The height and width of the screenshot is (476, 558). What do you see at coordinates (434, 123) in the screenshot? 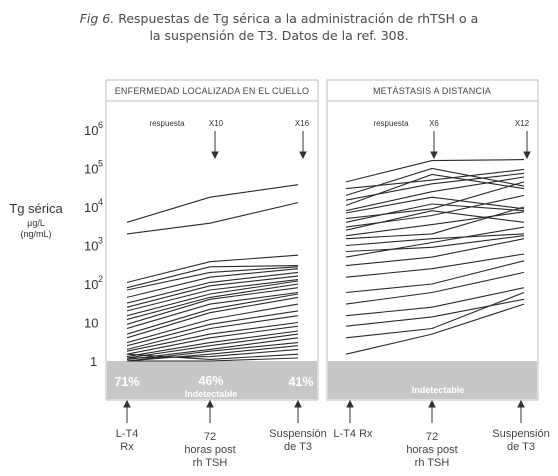
I see `panel-right-annotation-x6: X6` at bounding box center [434, 123].